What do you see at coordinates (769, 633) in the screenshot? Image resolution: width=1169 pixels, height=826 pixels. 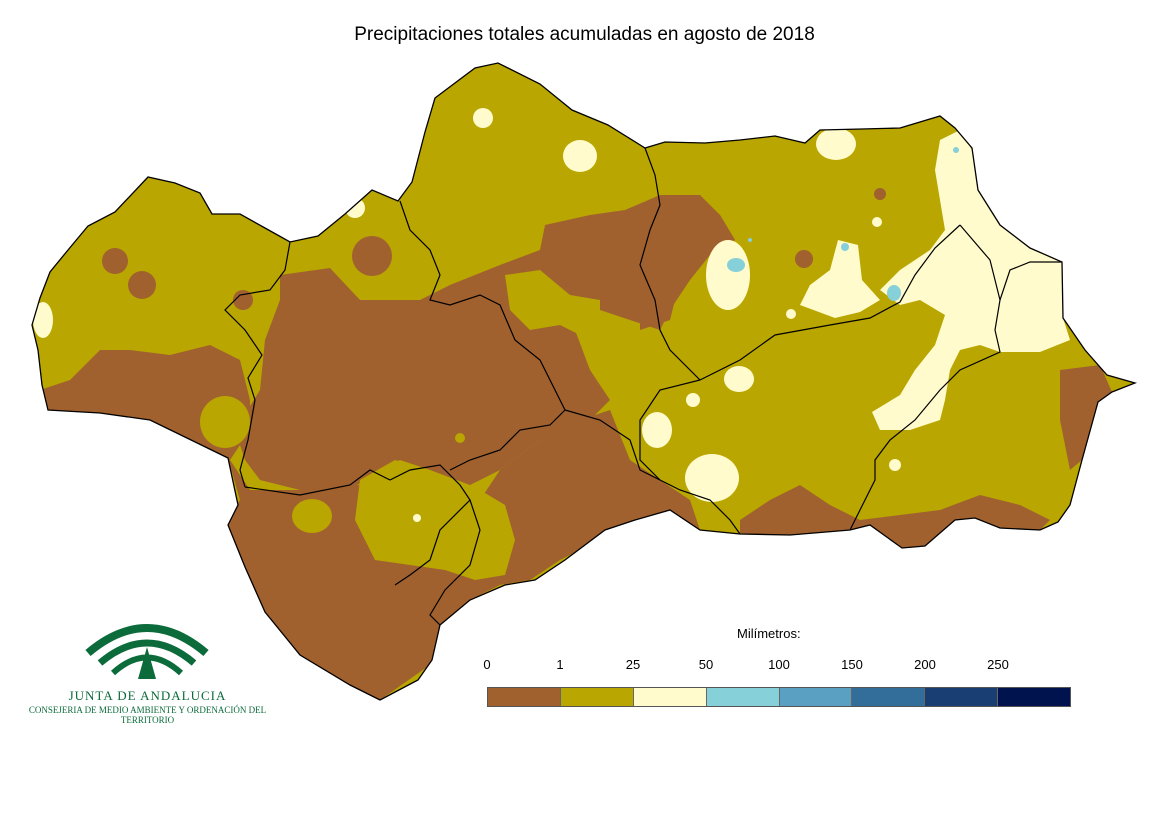 I see `legend-title: Milímetros:` at bounding box center [769, 633].